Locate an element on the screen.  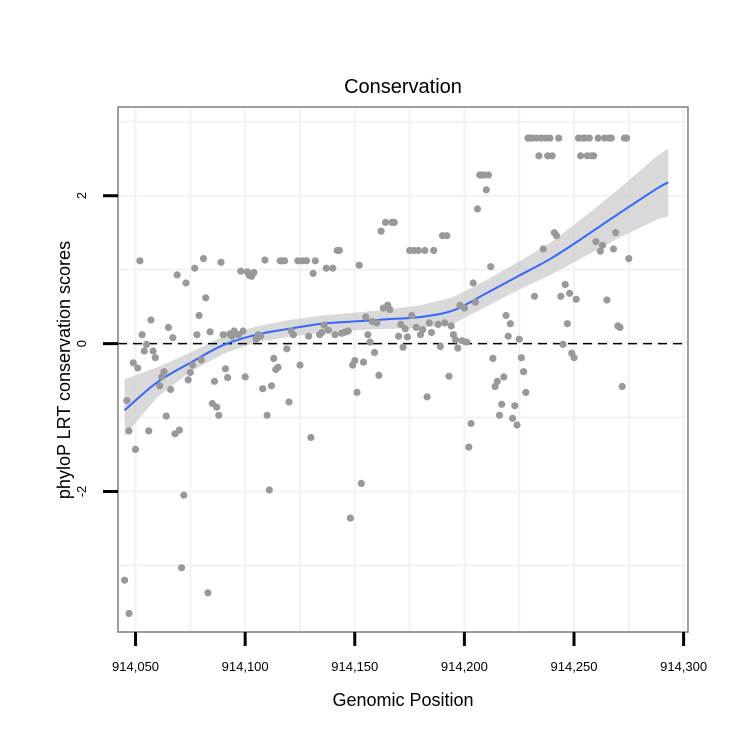
x-tick-label: 914,200 is located at coordinates (464, 666).